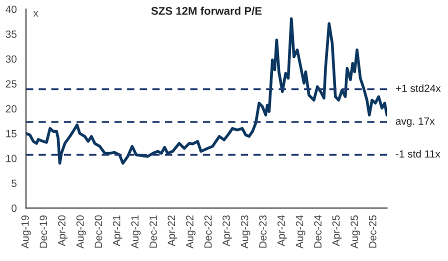  I want to click on x-tick-label: Dec-25, so click(372, 231).